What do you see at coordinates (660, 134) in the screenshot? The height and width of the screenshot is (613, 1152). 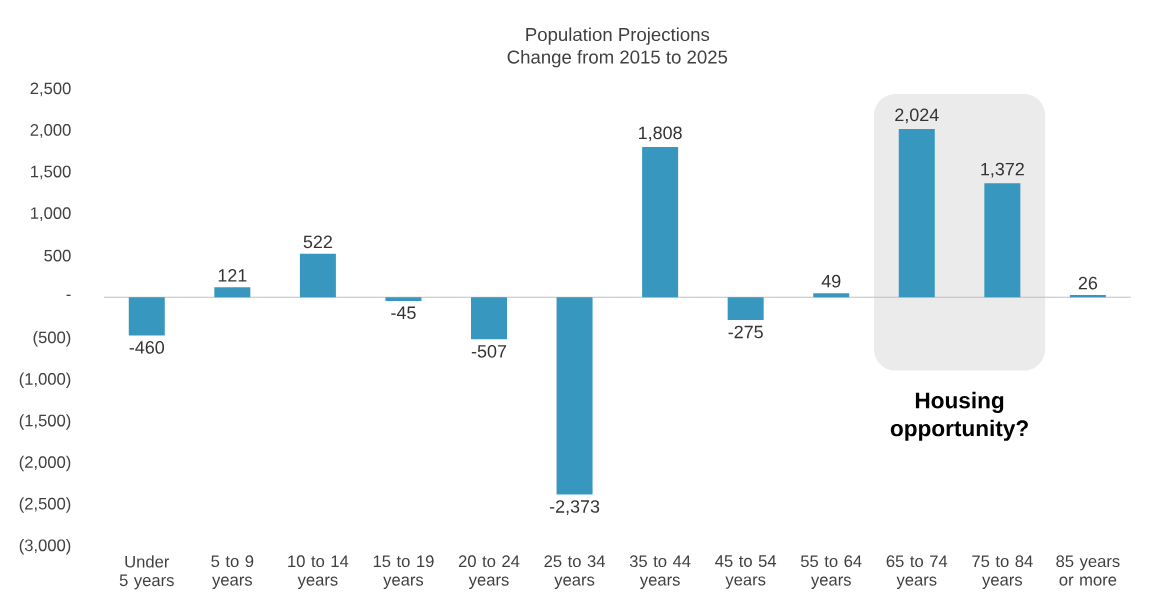 I see `data-label: 1,808` at bounding box center [660, 134].